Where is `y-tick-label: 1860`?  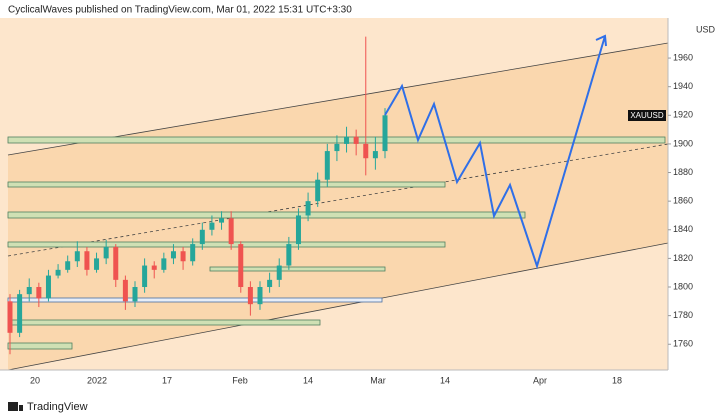
y-tick-label: 1860 is located at coordinates (683, 201).